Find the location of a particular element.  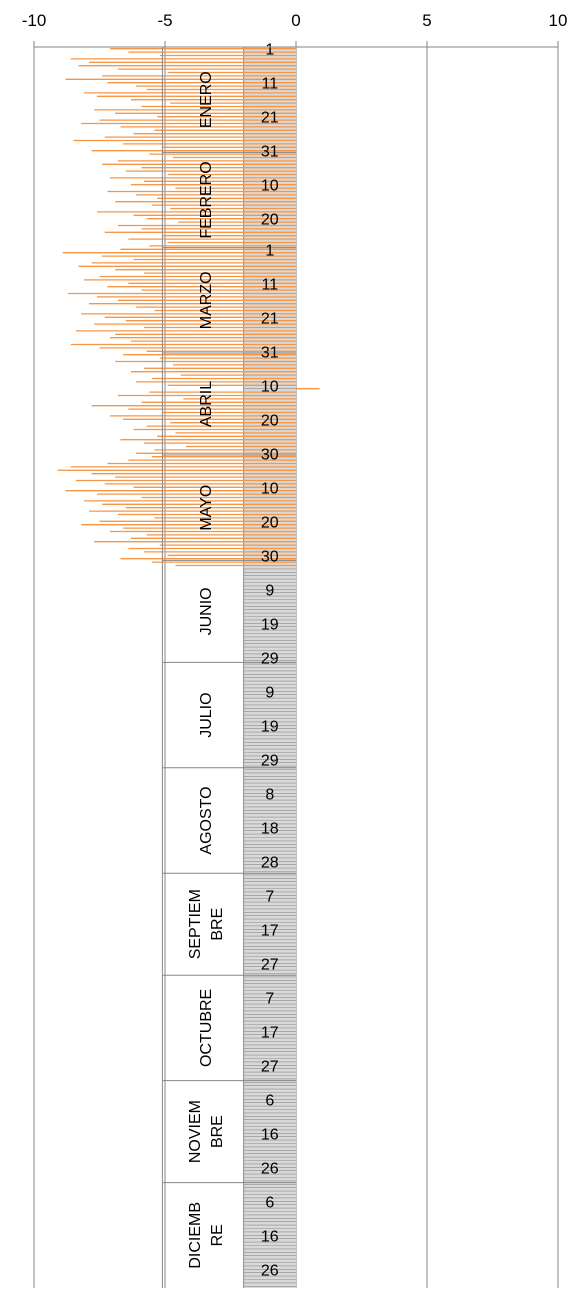

month-label: JUNIO is located at coordinates (206, 611).